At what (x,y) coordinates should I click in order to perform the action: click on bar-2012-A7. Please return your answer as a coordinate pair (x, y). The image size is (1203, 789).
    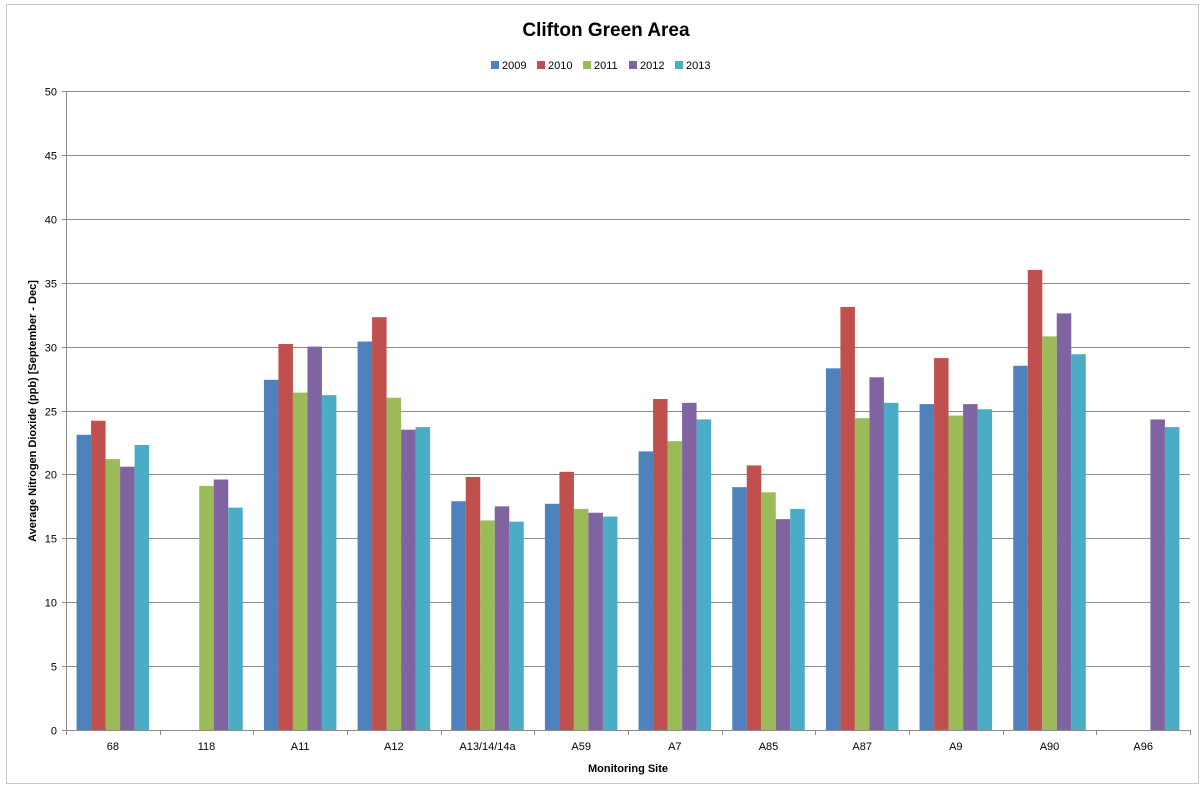
    Looking at the image, I should click on (689, 566).